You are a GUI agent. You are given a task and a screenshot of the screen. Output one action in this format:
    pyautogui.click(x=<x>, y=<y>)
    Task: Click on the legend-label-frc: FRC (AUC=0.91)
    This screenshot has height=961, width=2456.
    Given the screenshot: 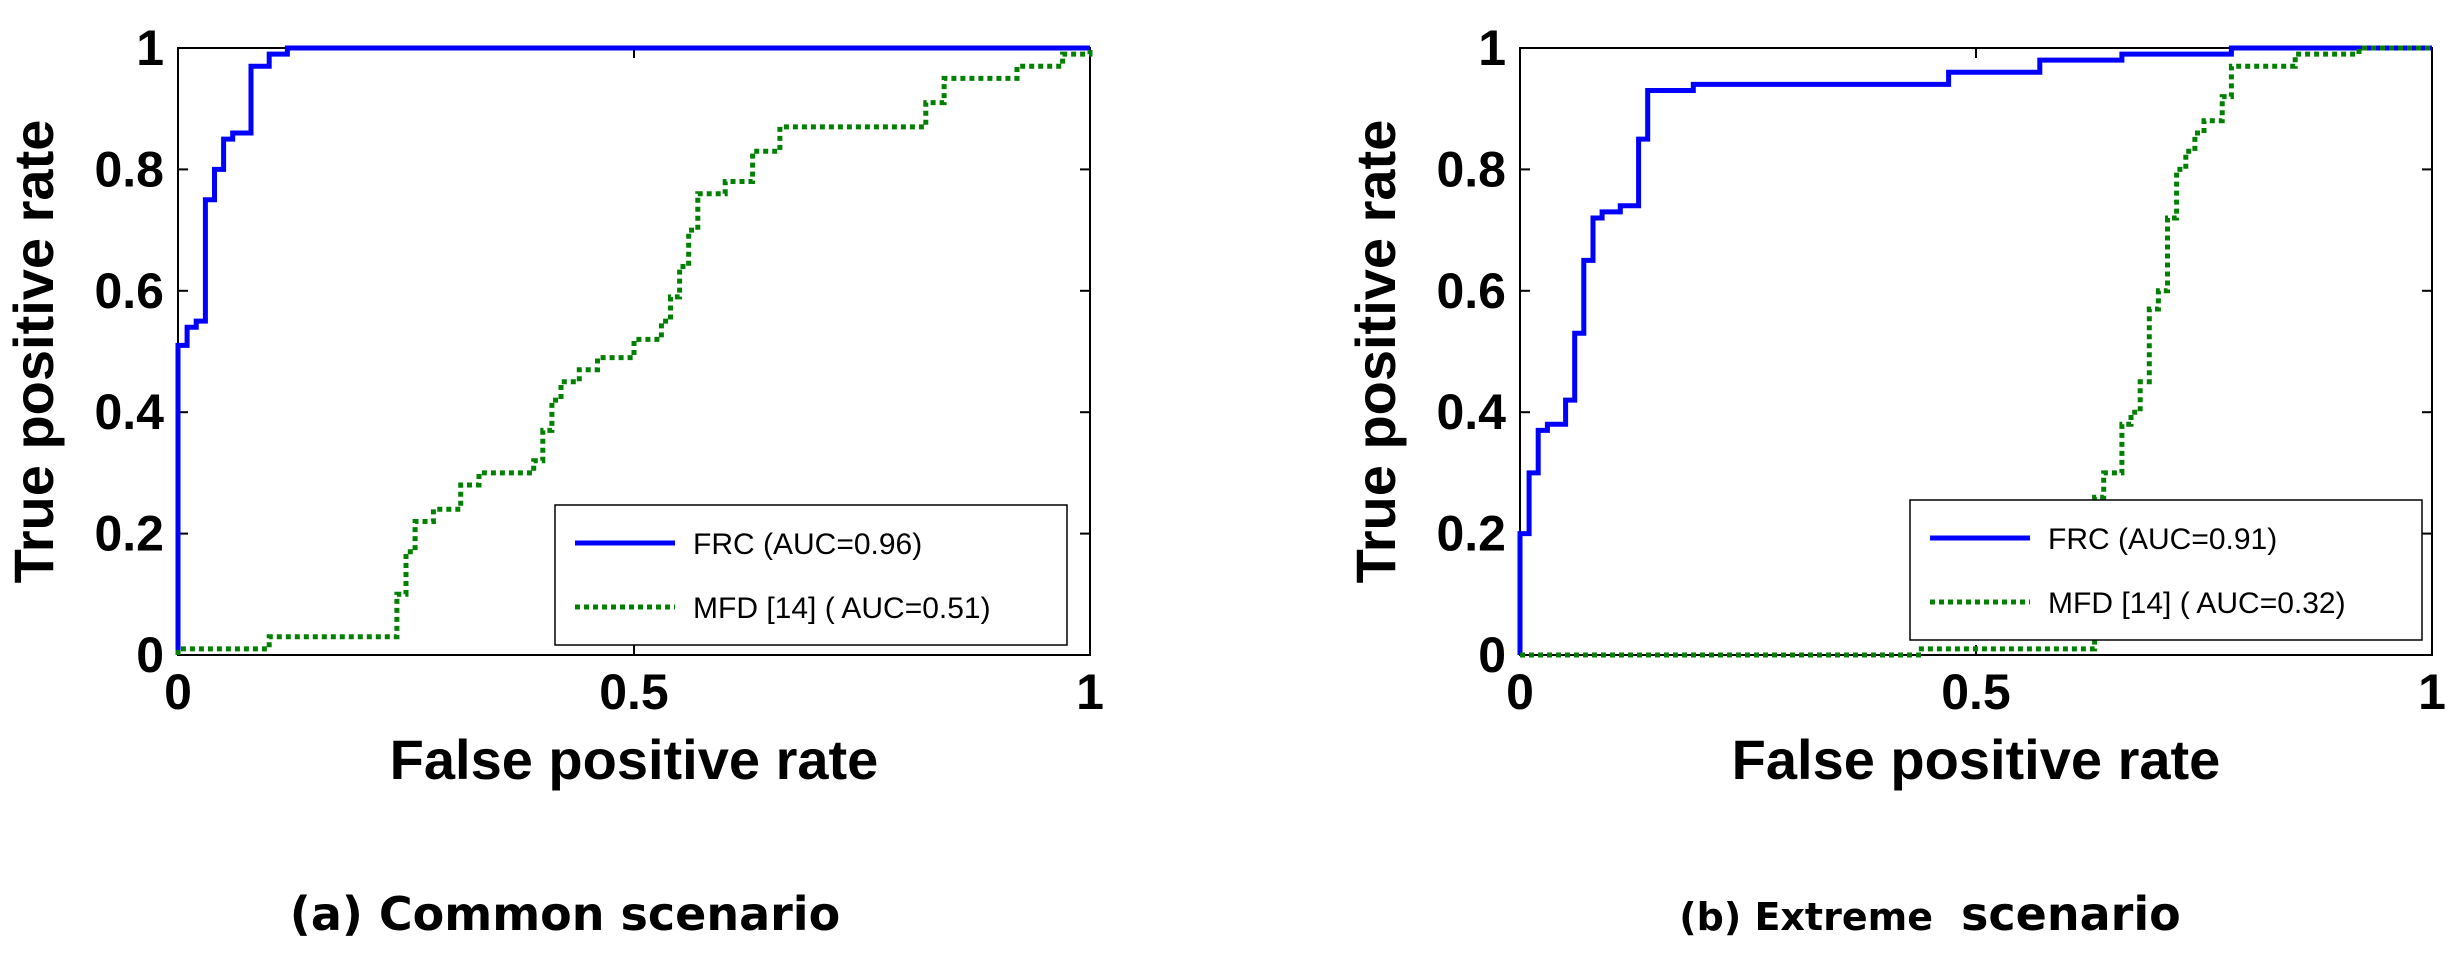 What is the action you would take?
    pyautogui.click(x=2162, y=539)
    